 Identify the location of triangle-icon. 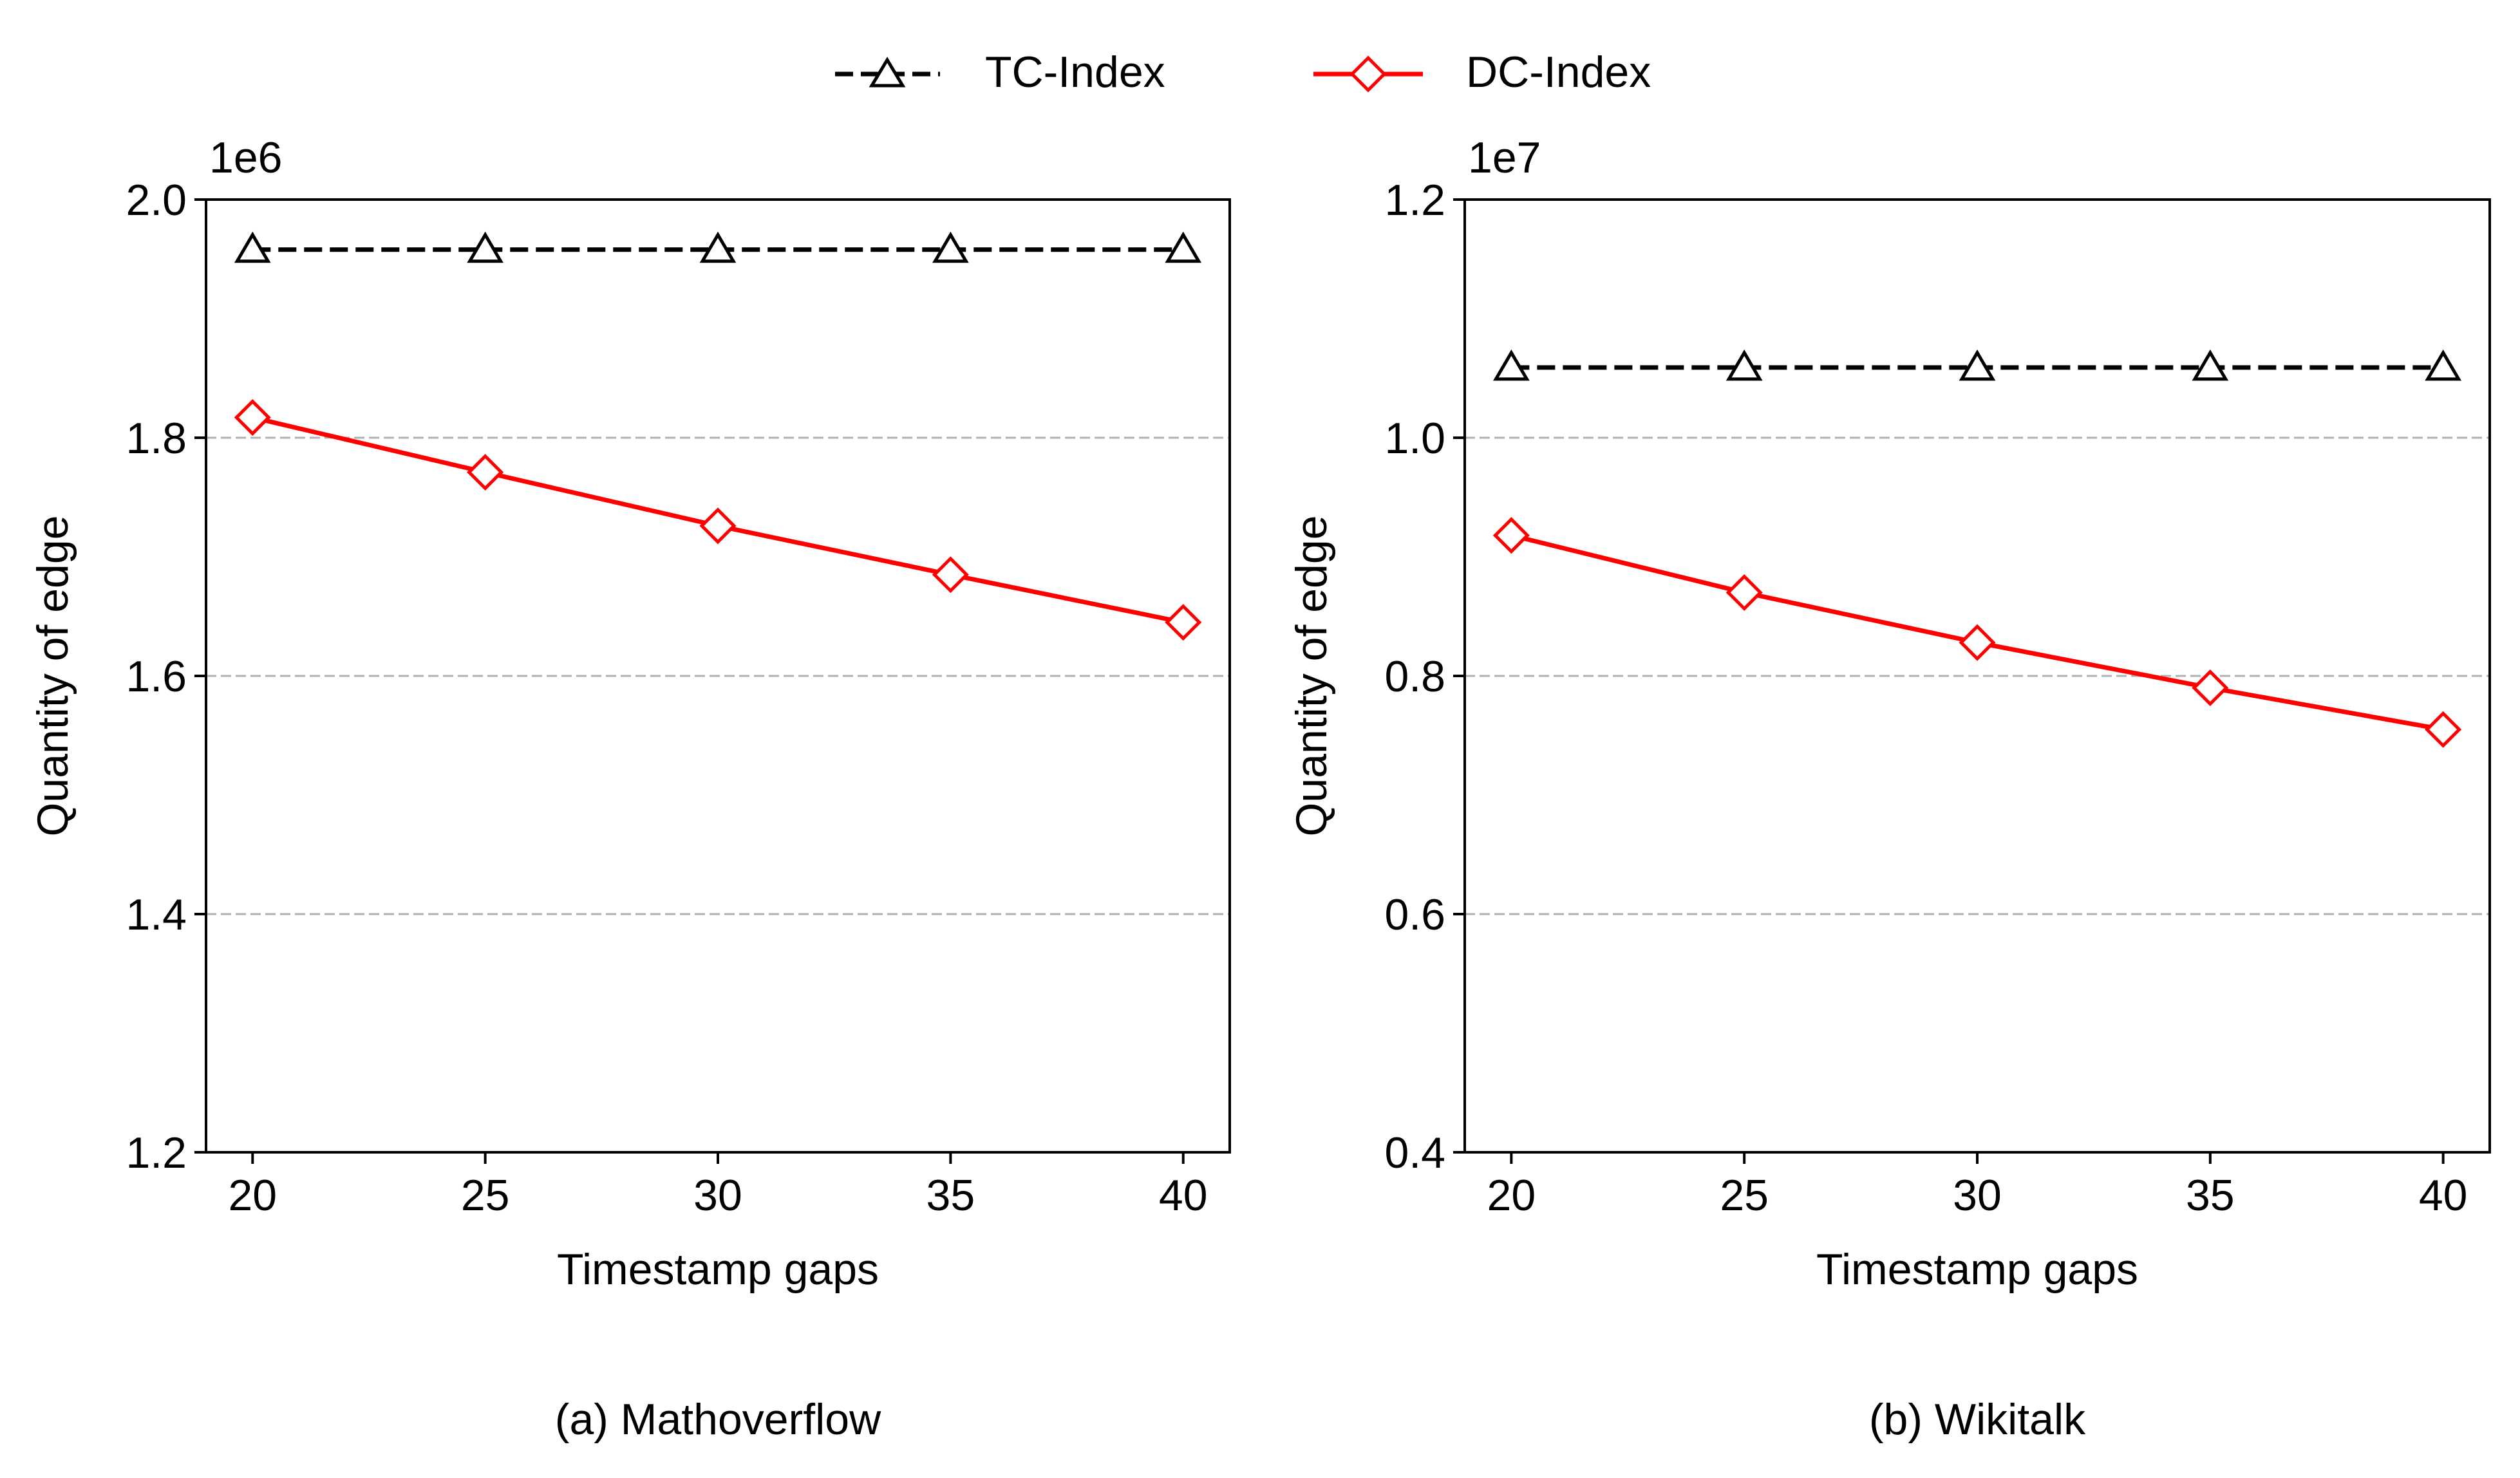
(887, 72).